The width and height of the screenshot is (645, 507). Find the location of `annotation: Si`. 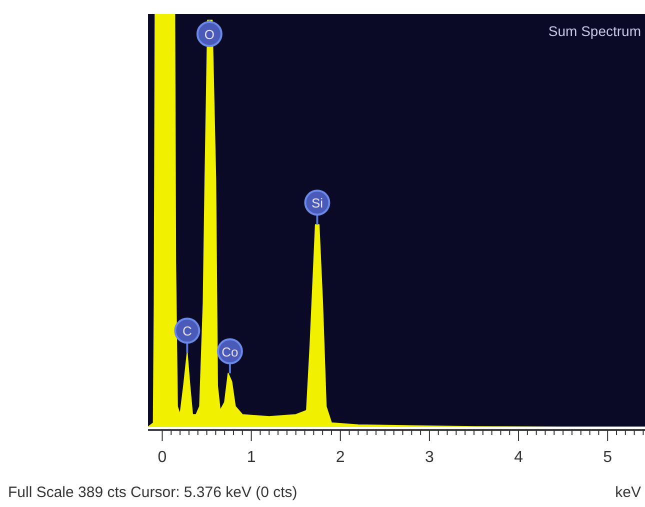

annotation: Si is located at coordinates (317, 203).